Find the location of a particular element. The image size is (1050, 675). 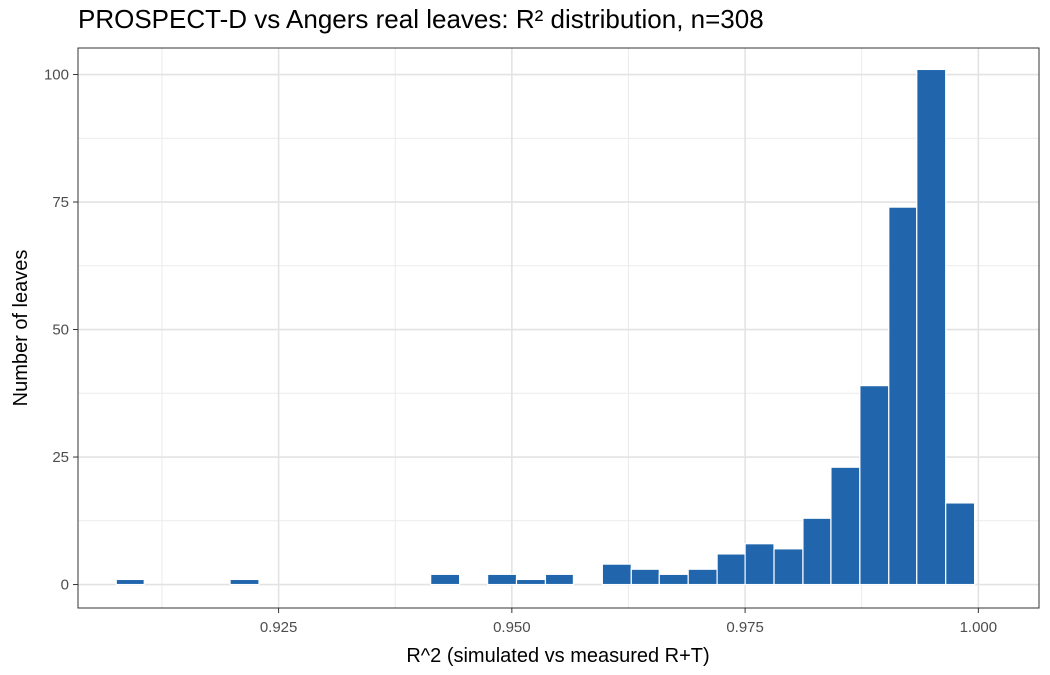

x-tick-label: 1.000 is located at coordinates (979, 627).